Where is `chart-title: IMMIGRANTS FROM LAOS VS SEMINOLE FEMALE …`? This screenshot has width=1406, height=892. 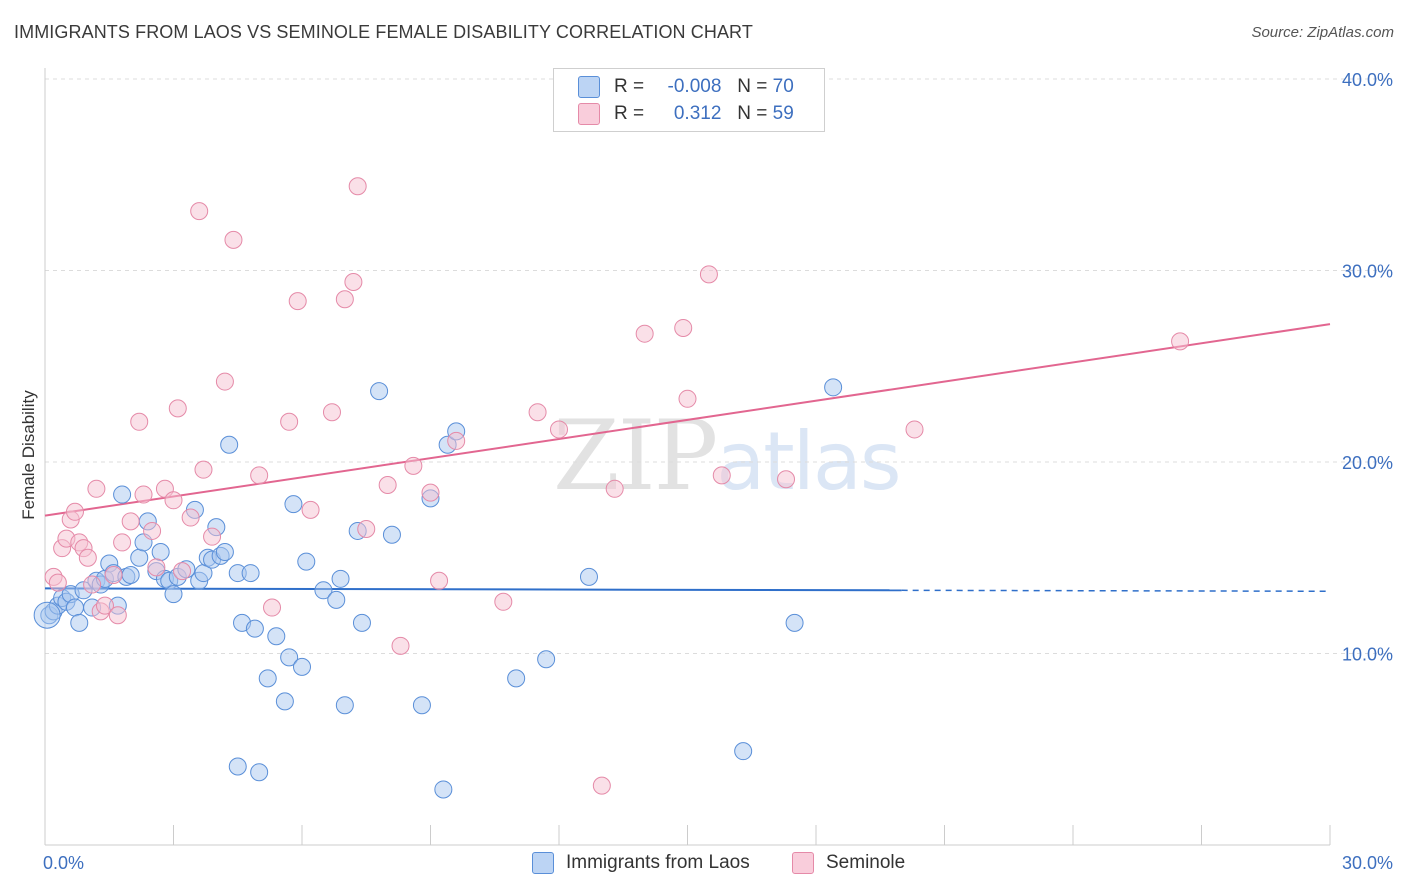 chart-title: IMMIGRANTS FROM LAOS VS SEMINOLE FEMALE … is located at coordinates (383, 32).